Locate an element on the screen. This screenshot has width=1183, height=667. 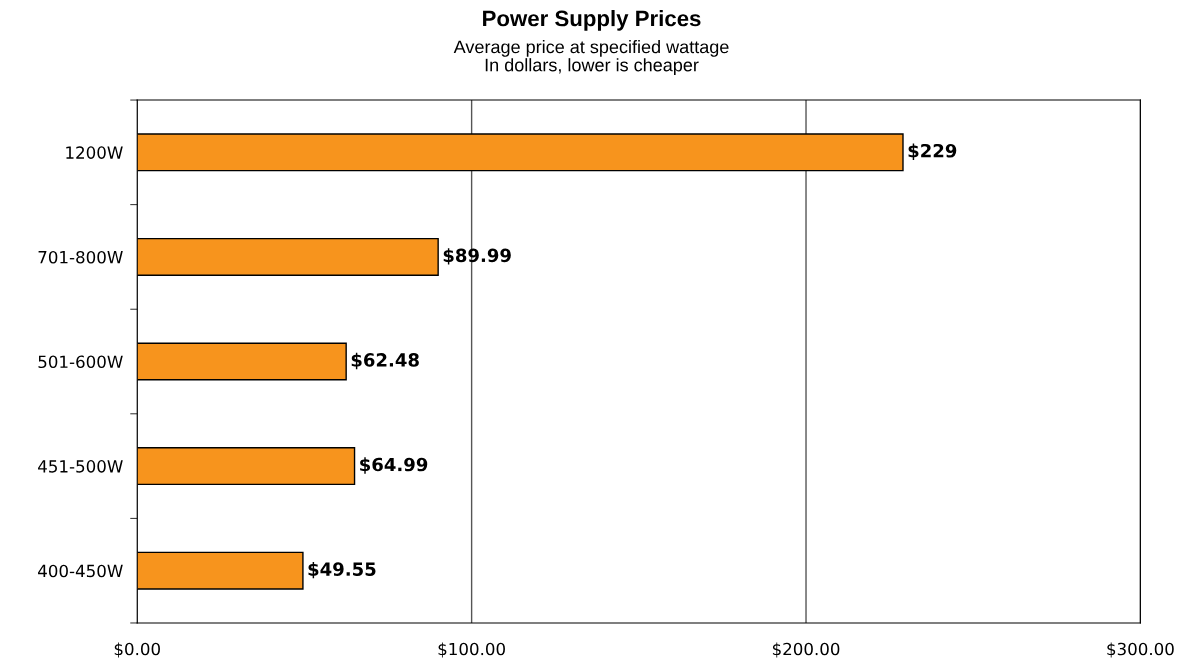
data-label: $49.55 is located at coordinates (342, 570).